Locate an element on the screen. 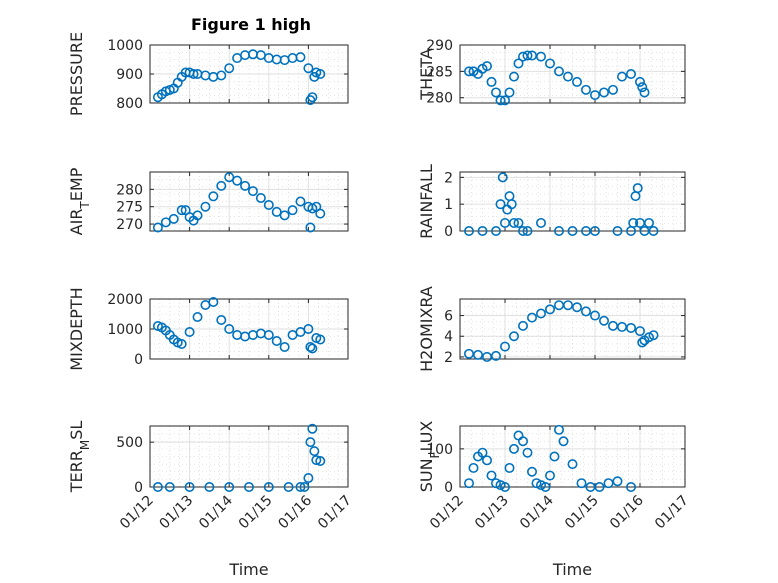  y-tick-label: 285 is located at coordinates (439, 72).